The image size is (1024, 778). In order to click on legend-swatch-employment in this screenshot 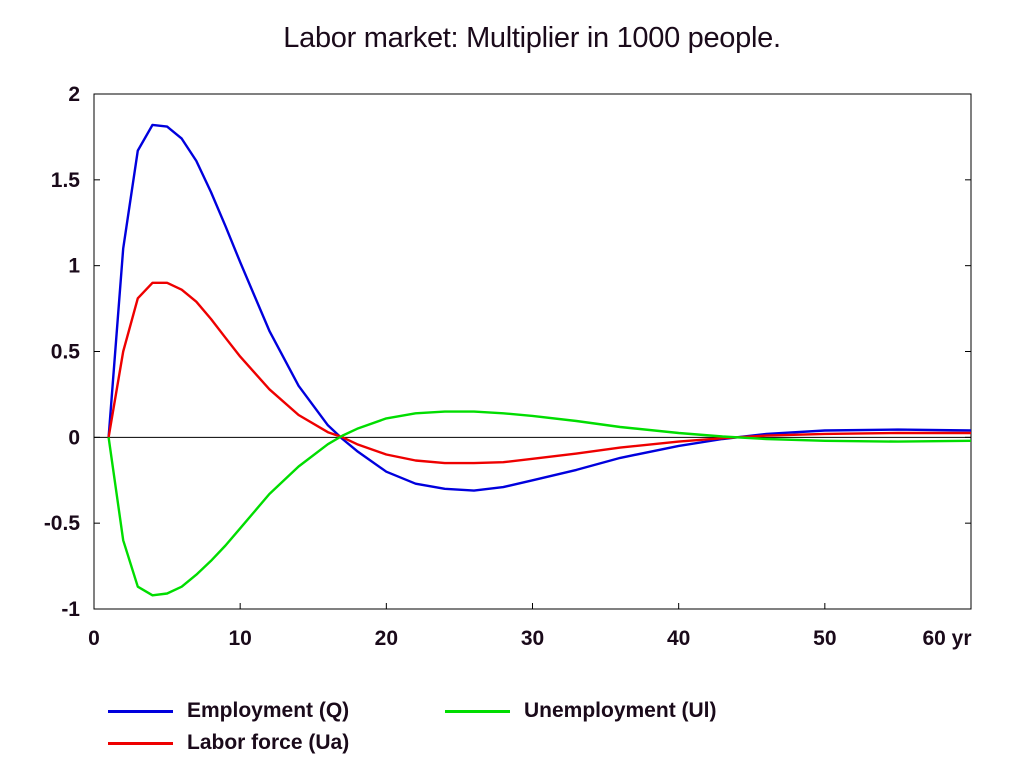, I will do `click(140, 711)`.